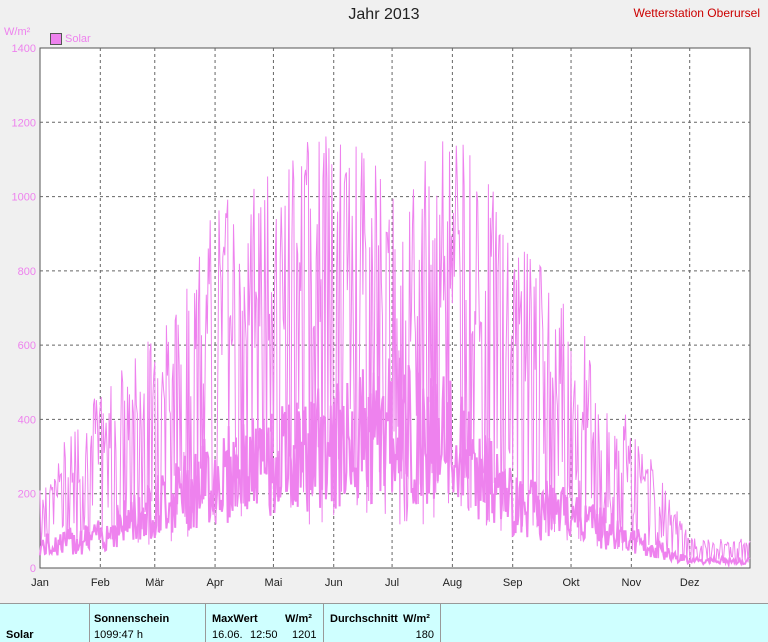 Image resolution: width=768 pixels, height=642 pixels. I want to click on x-tick-label: Mai, so click(274, 583).